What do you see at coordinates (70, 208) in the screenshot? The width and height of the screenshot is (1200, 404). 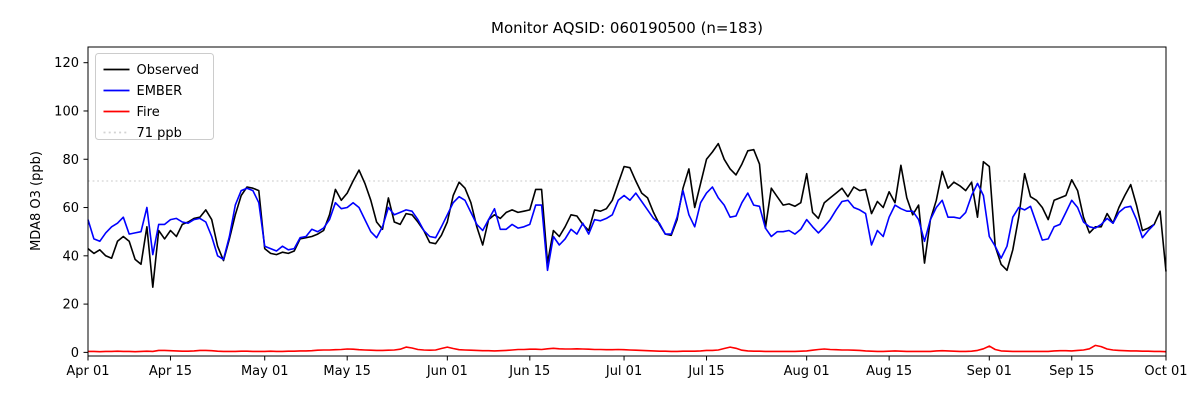 I see `y-tick-label: 60` at bounding box center [70, 208].